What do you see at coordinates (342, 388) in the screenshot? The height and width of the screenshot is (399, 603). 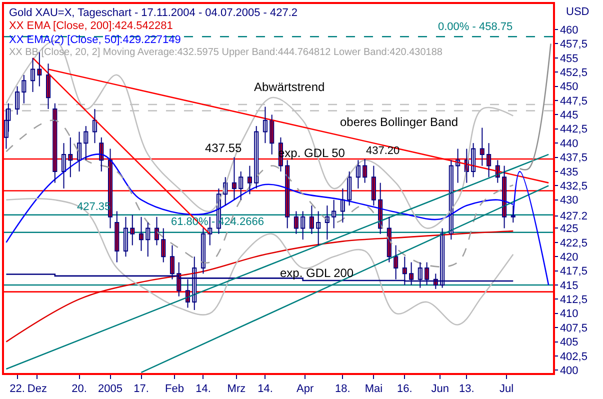 I see `x-tick-label: 18.` at bounding box center [342, 388].